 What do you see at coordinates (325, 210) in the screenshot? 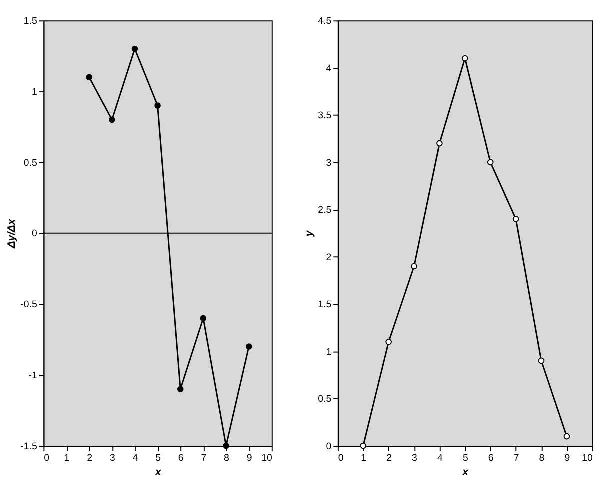
I see `y-tick-label: 2.5` at bounding box center [325, 210].